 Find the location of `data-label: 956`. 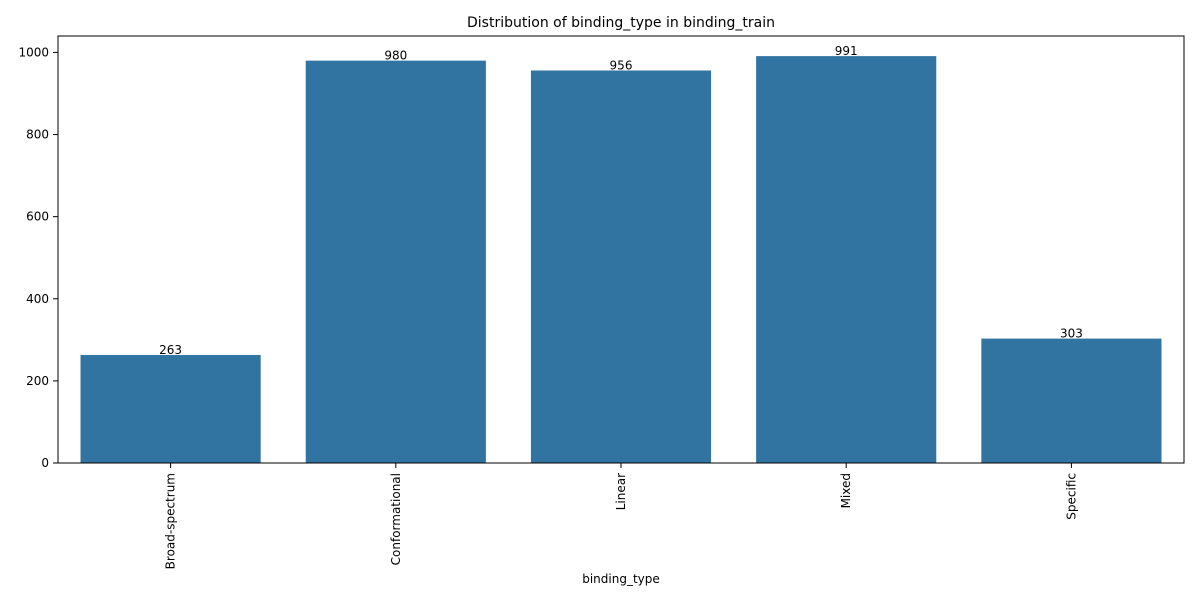

data-label: 956 is located at coordinates (621, 65).